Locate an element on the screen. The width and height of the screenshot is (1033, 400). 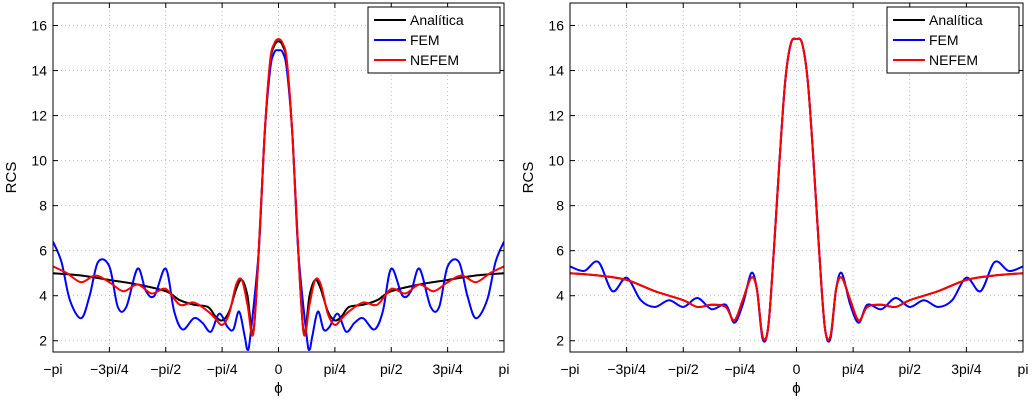
chart-1-x-tick-label: −3pi/4 is located at coordinates (109, 369).